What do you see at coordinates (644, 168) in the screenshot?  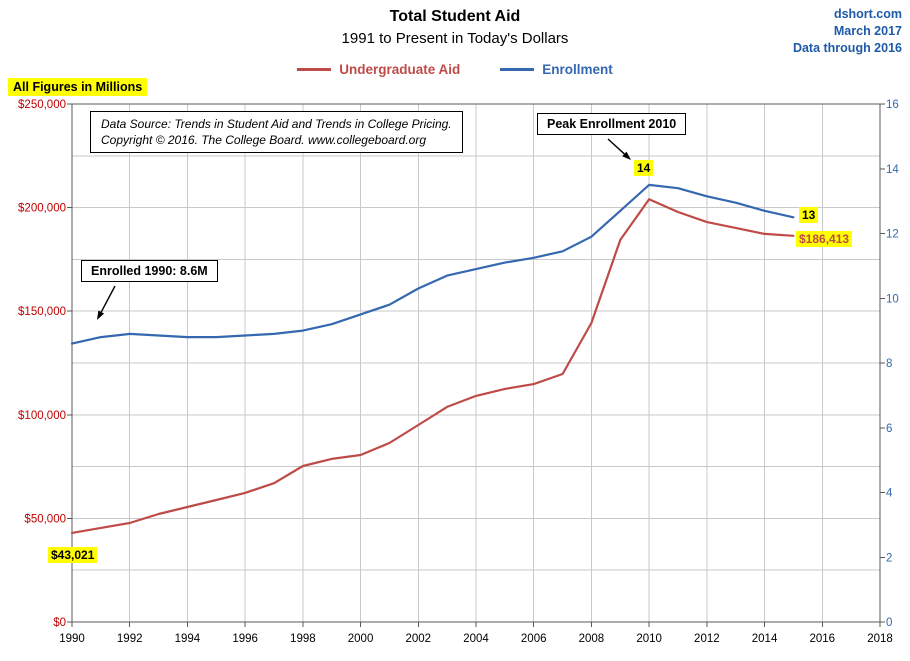 I see `peak-enrollment-value-label: 14` at bounding box center [644, 168].